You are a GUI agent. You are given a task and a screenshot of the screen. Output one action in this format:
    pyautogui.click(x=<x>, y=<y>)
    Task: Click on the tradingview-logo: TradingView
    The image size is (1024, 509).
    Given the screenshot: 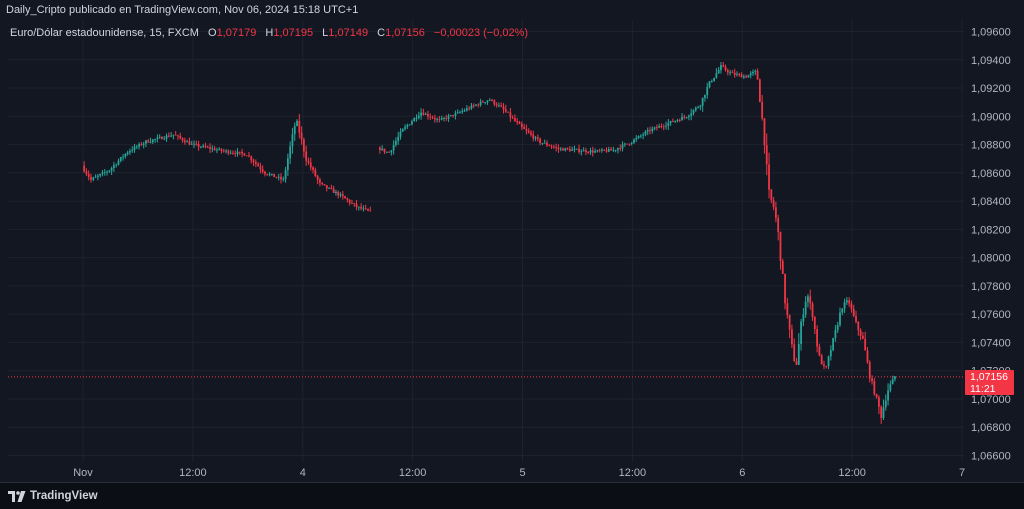 What is the action you would take?
    pyautogui.click(x=53, y=496)
    